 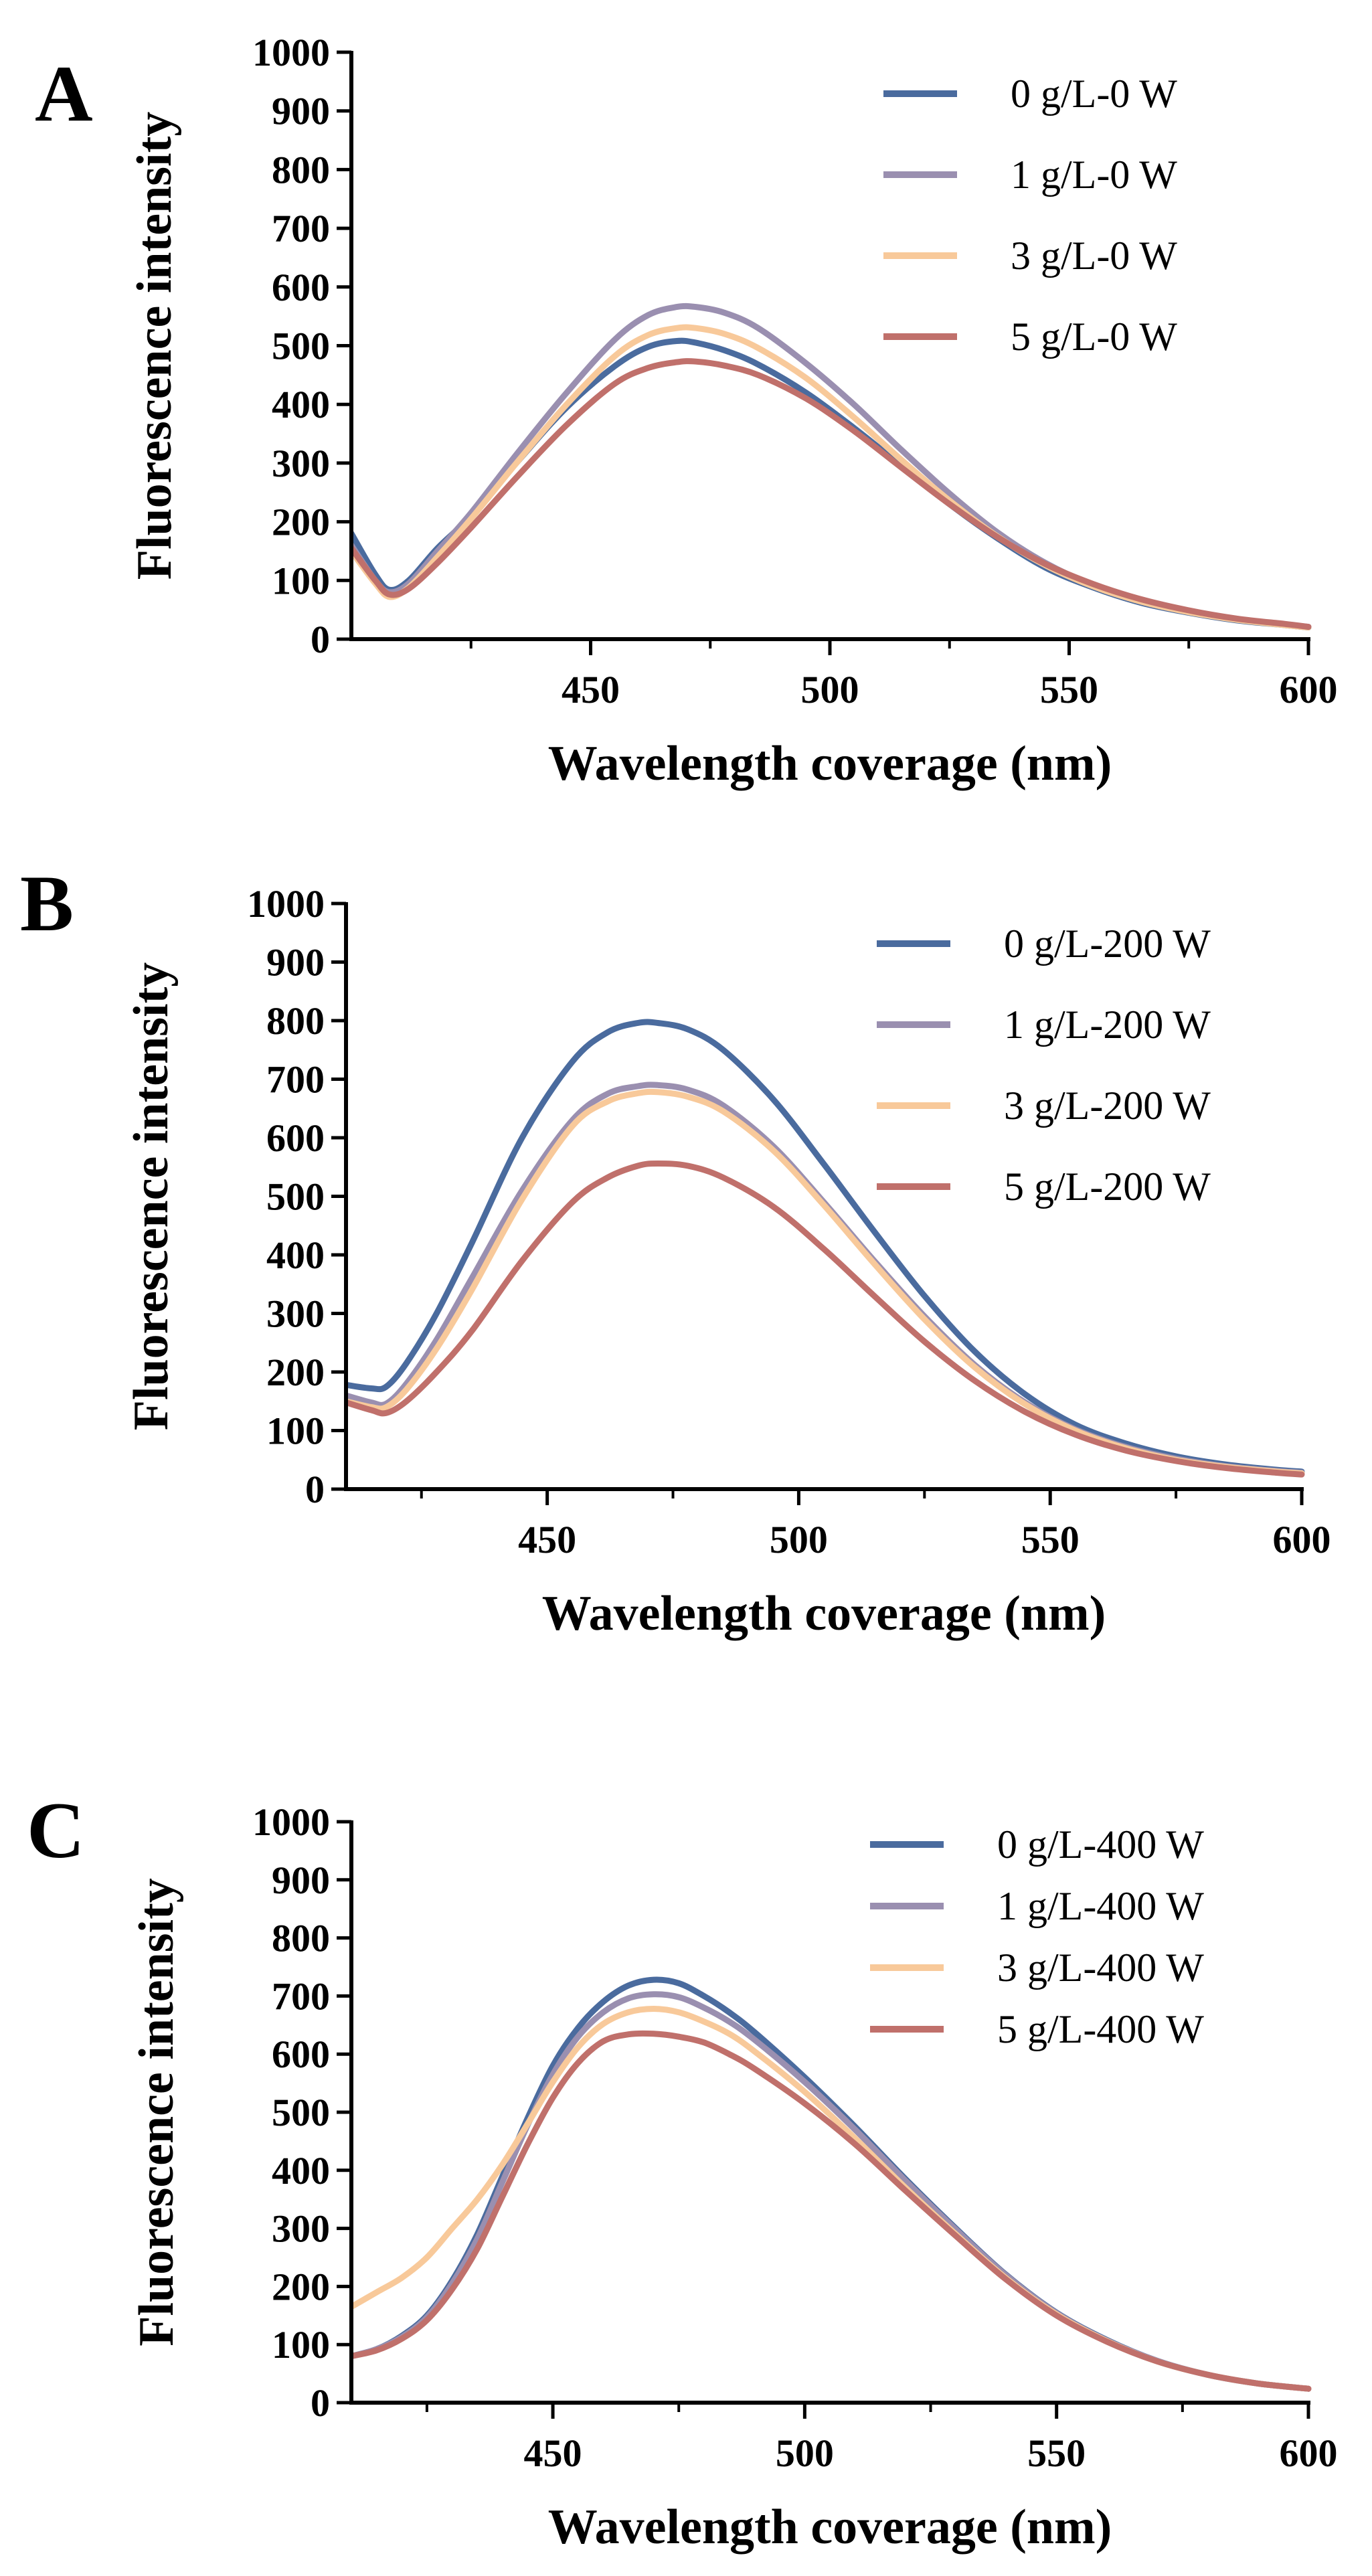 What do you see at coordinates (1107, 1106) in the screenshot?
I see `legend-label: 3 g/L-200 W` at bounding box center [1107, 1106].